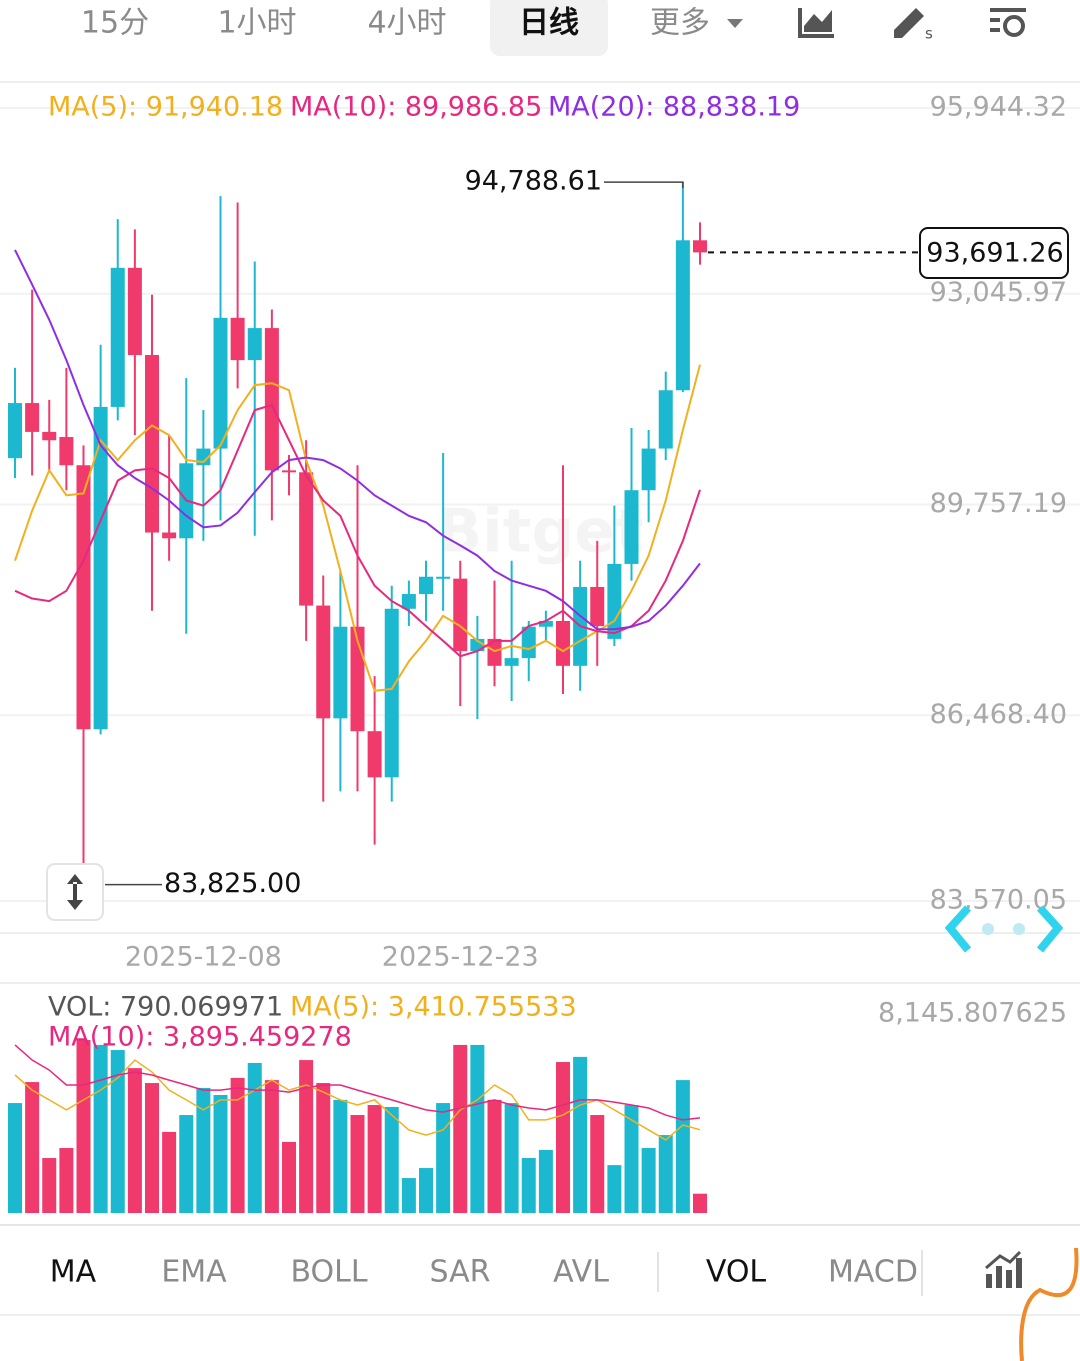  What do you see at coordinates (1004, 929) in the screenshot?
I see `scroll-icon` at bounding box center [1004, 929].